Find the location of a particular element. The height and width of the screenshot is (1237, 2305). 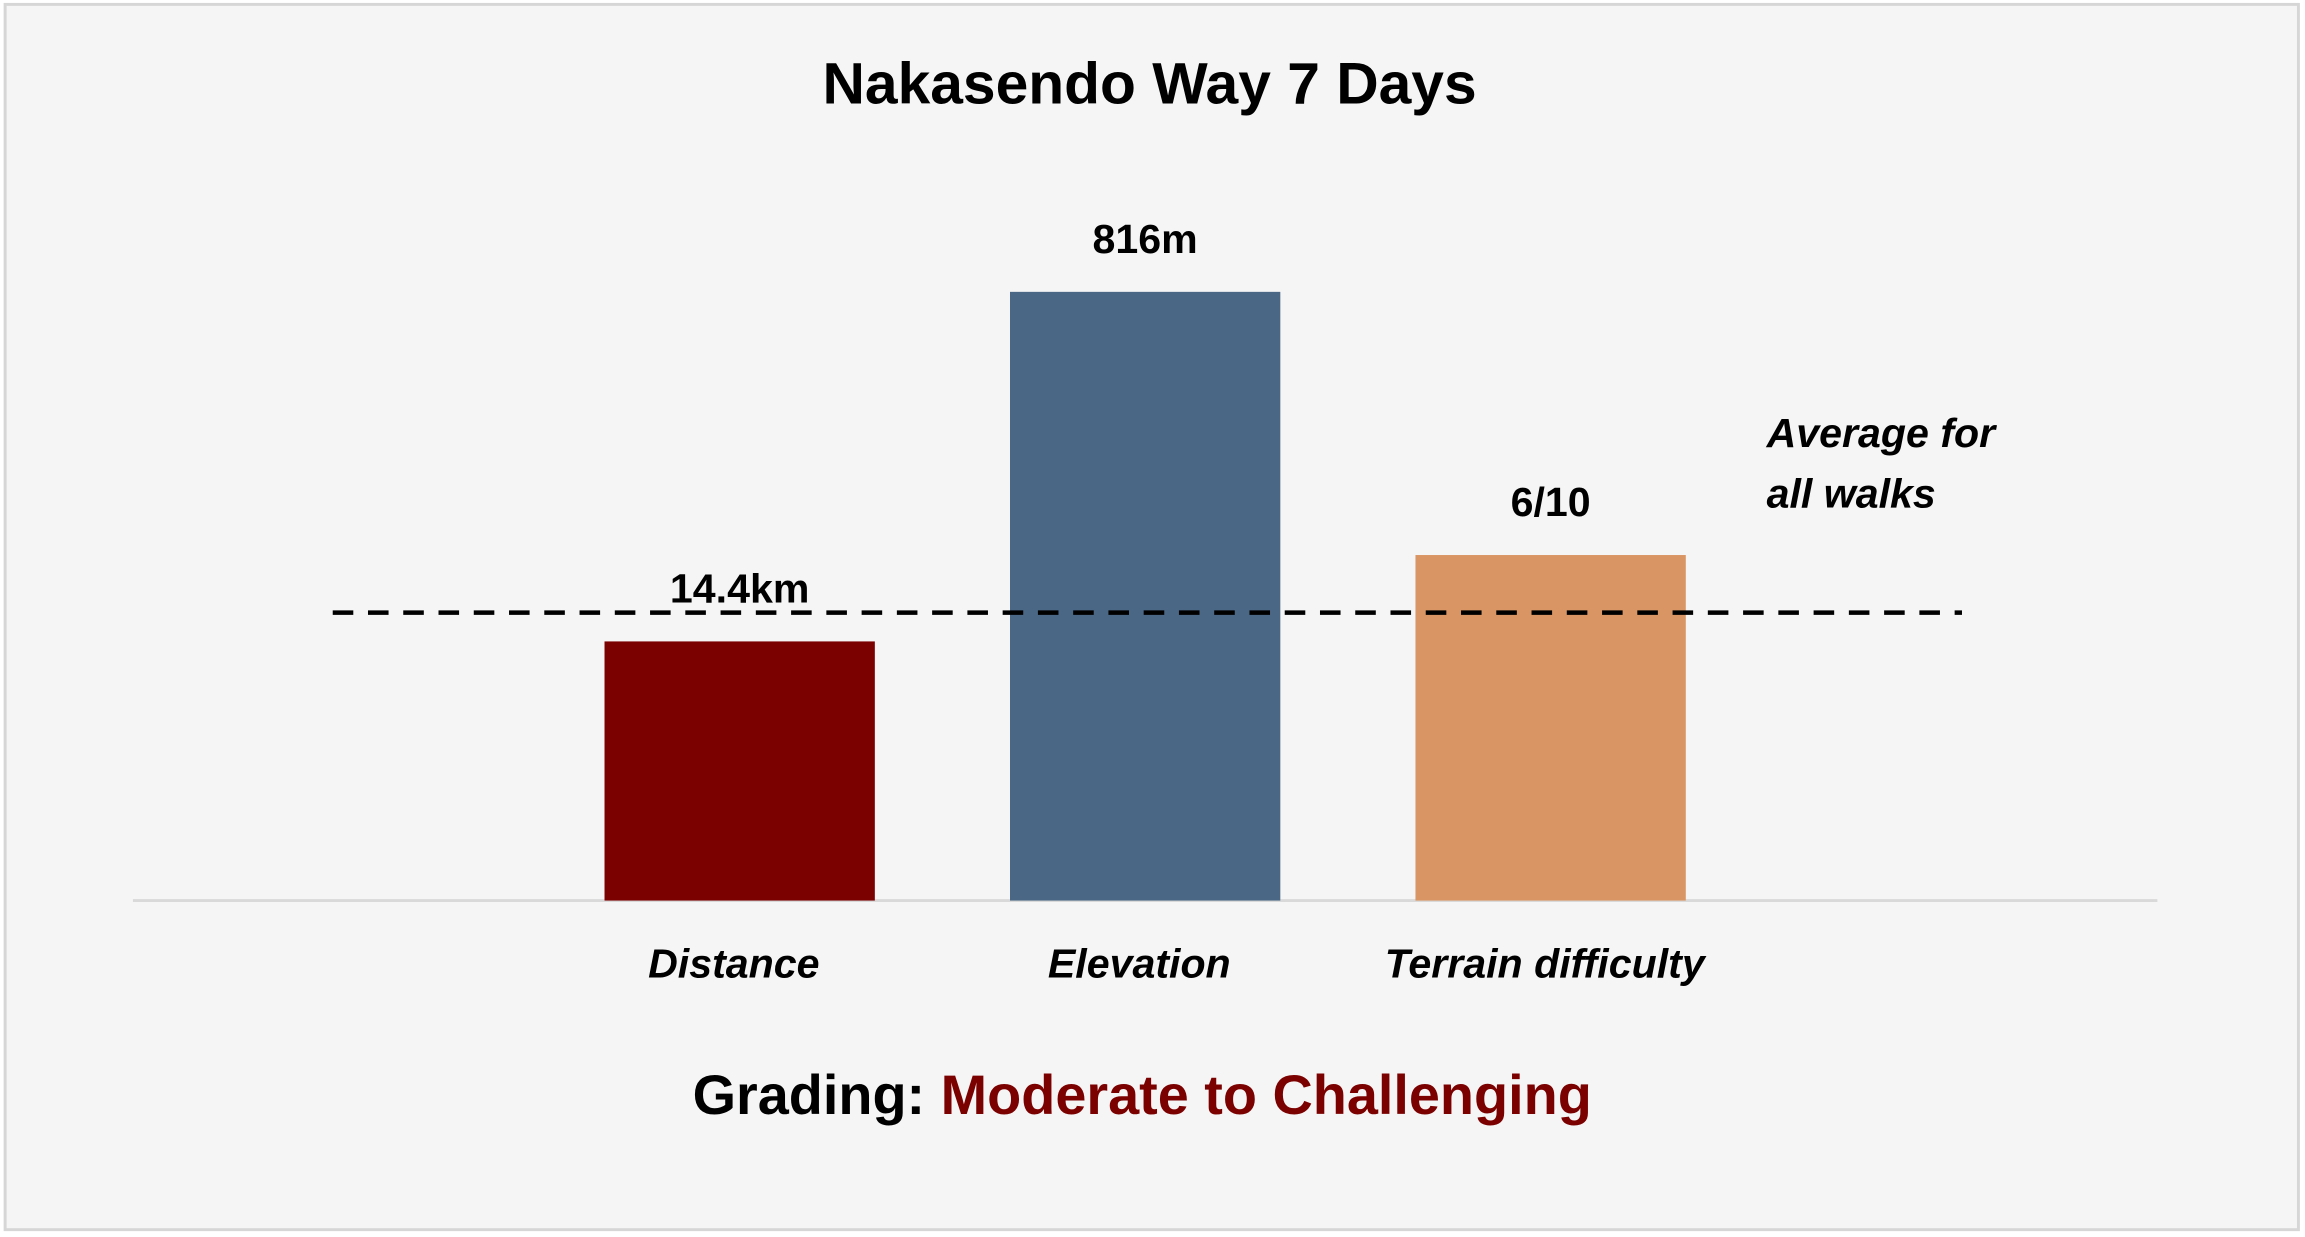

x-tick-label: Terrain difficulty is located at coordinates (1546, 964).